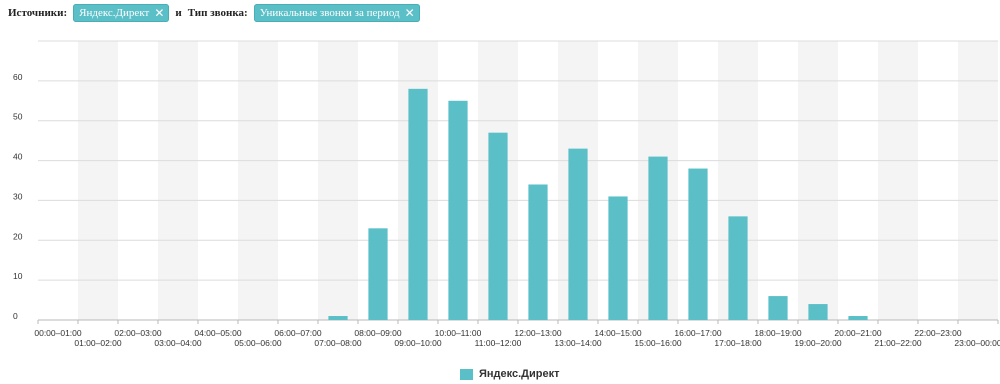  I want to click on x-tick-label: 11:00–12:00, so click(498, 343).